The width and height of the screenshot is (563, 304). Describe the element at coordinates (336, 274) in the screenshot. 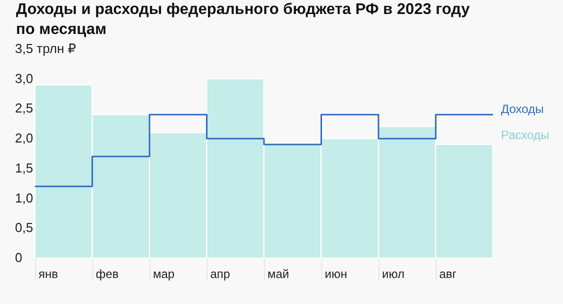

I see `x-tick-label: июн` at that location.